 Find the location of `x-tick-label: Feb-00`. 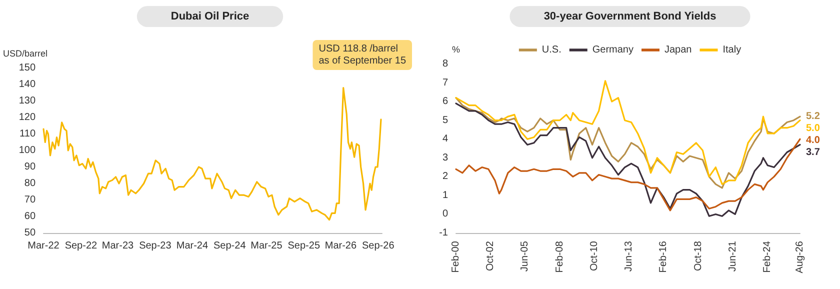

x-tick-label: Feb-00 is located at coordinates (456, 256).